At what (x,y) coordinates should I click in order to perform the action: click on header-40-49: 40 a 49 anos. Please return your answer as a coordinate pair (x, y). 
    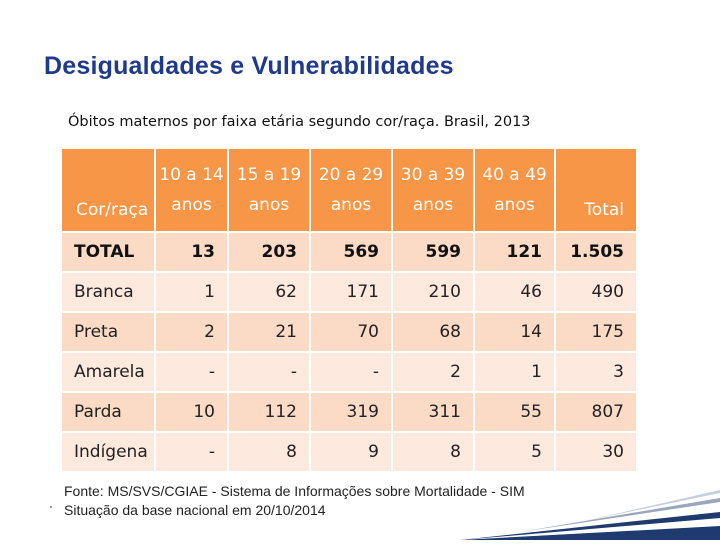
    Looking at the image, I should click on (514, 190).